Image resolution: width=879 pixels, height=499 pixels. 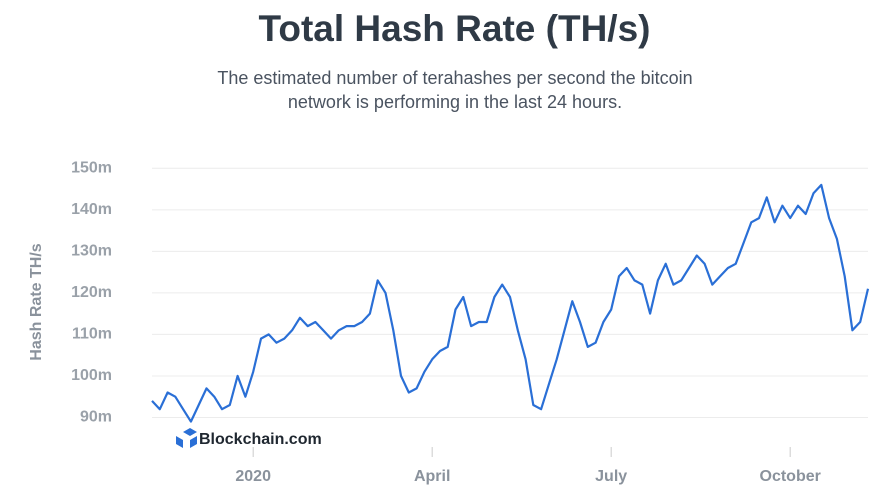 What do you see at coordinates (253, 476) in the screenshot?
I see `x-tick-label: 2020` at bounding box center [253, 476].